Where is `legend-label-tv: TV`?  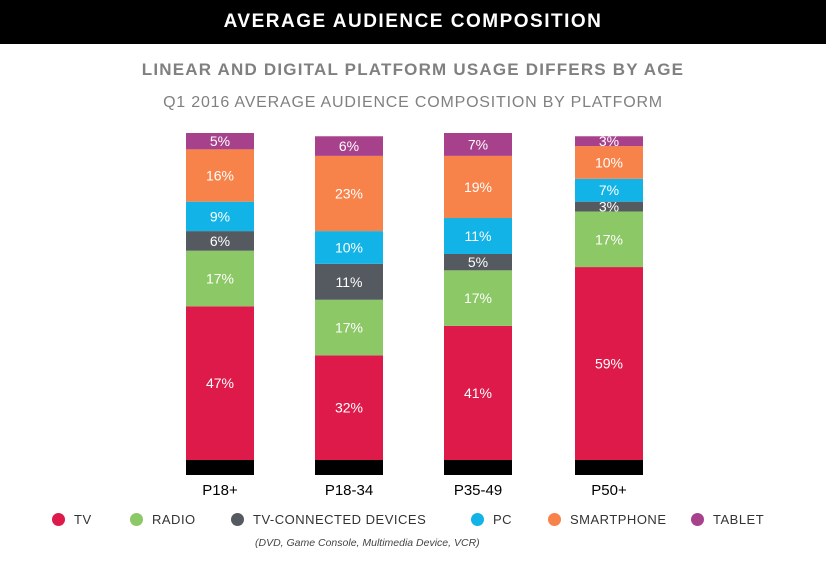 legend-label-tv: TV is located at coordinates (83, 519).